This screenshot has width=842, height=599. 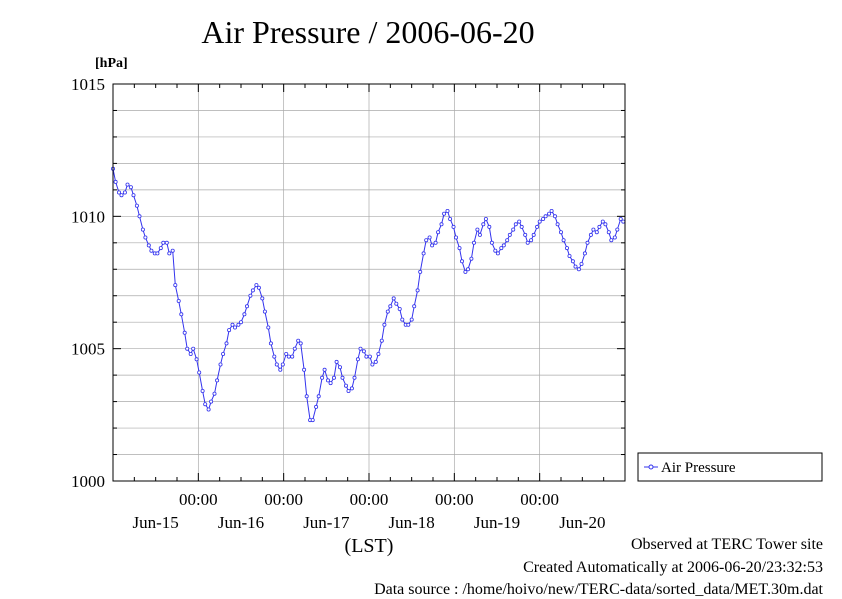 I want to click on chart-title: Air Pressure / 2006-06-20, so click(x=368, y=32).